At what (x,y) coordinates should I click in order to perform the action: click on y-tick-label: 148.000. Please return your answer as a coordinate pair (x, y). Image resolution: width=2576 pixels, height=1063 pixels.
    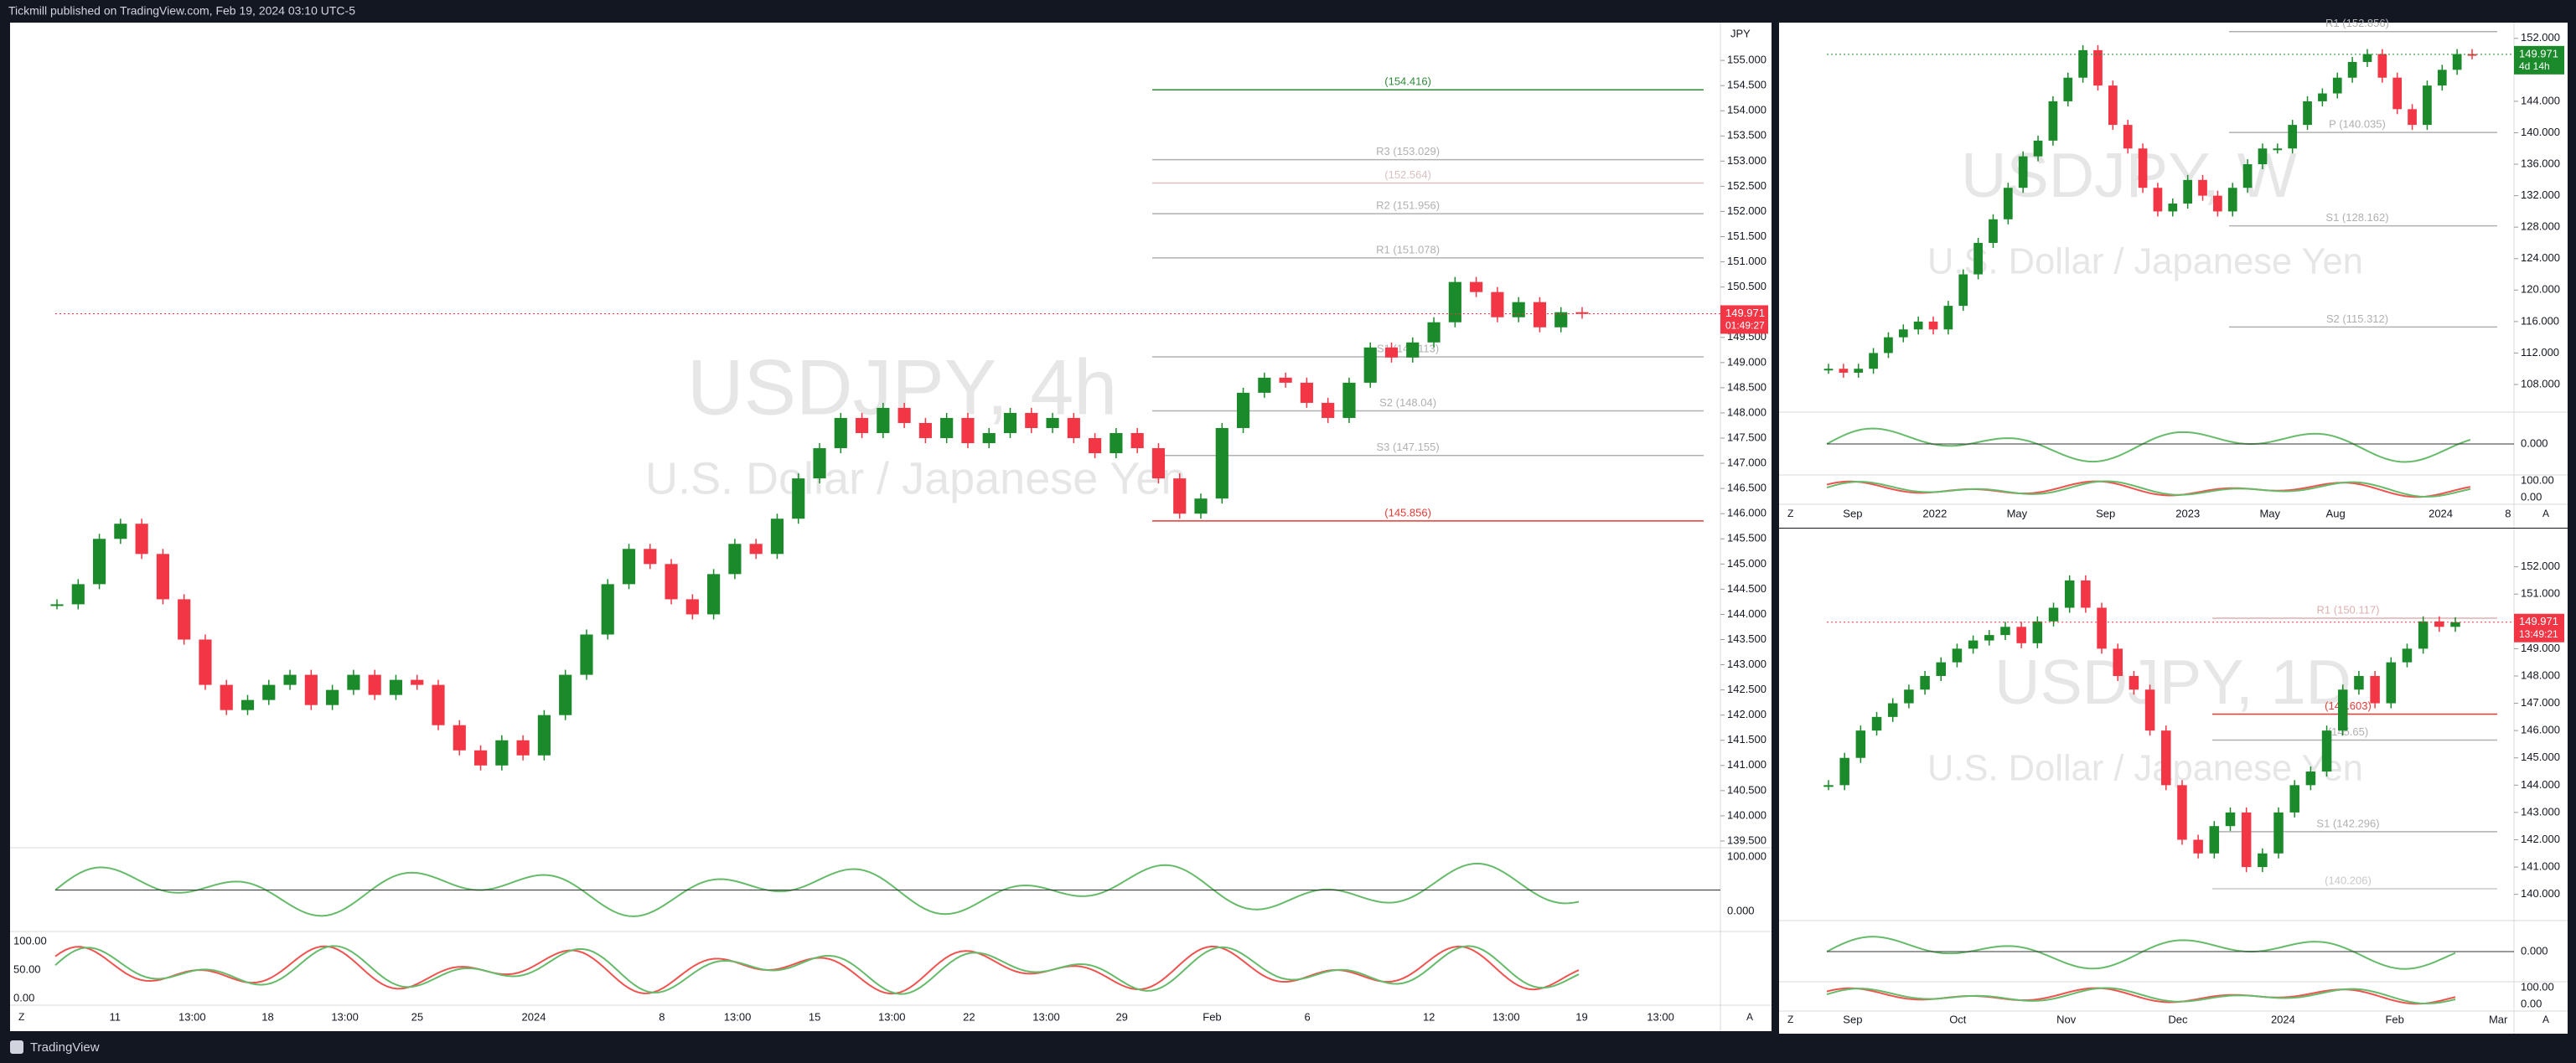
    Looking at the image, I should click on (2540, 674).